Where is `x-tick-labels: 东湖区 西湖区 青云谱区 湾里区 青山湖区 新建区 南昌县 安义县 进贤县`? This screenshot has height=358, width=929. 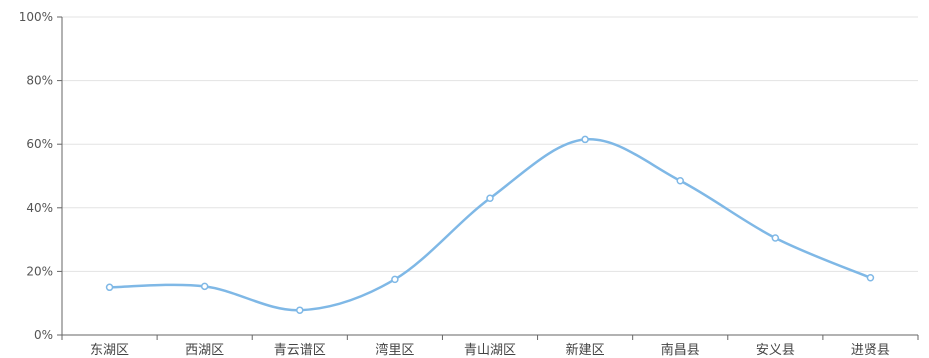 x-tick-labels: 东湖区 西湖区 青云谱区 湾里区 青山湖区 新建区 南昌县 安义县 进贤县 is located at coordinates (490, 350).